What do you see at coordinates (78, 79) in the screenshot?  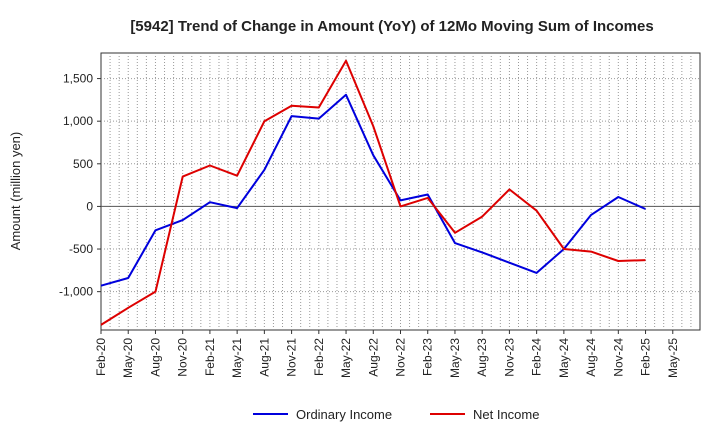 I see `y-tick-label: 1,500` at bounding box center [78, 79].